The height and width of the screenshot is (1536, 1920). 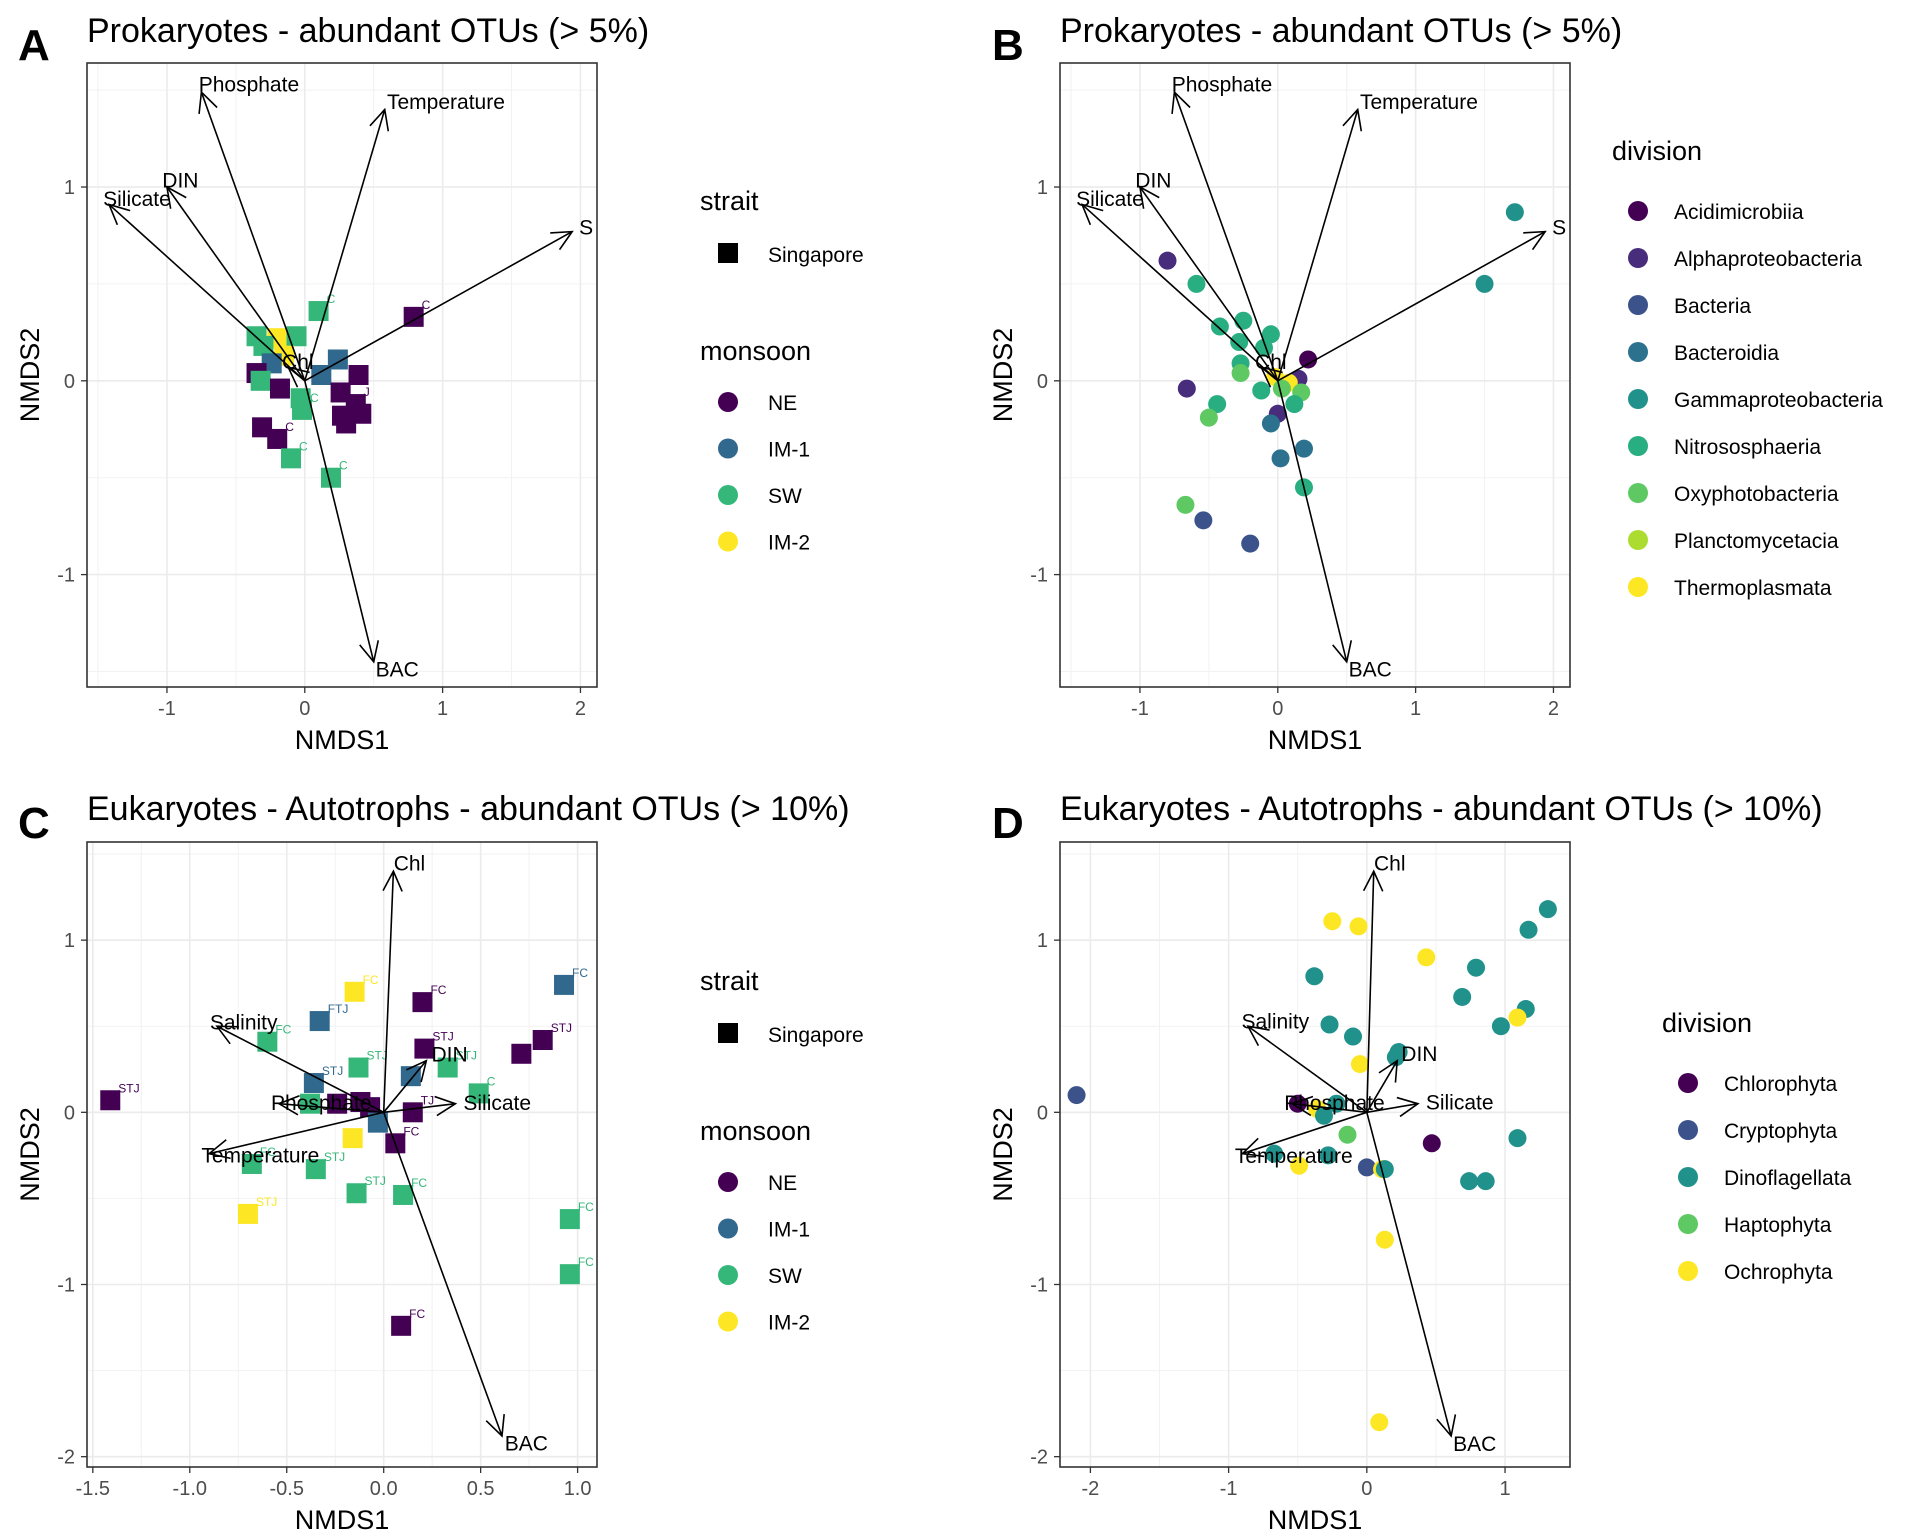 I want to click on grid, so click(x=342, y=1154).